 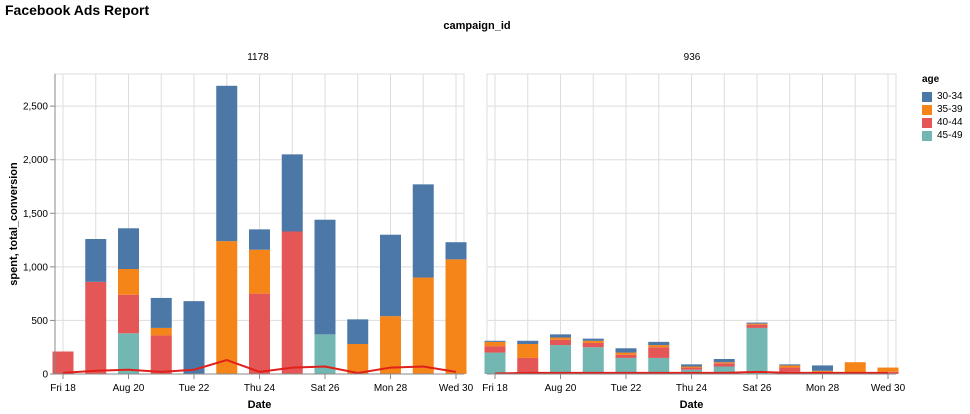 I want to click on legend-item-35-39: 35-39, so click(x=942, y=109).